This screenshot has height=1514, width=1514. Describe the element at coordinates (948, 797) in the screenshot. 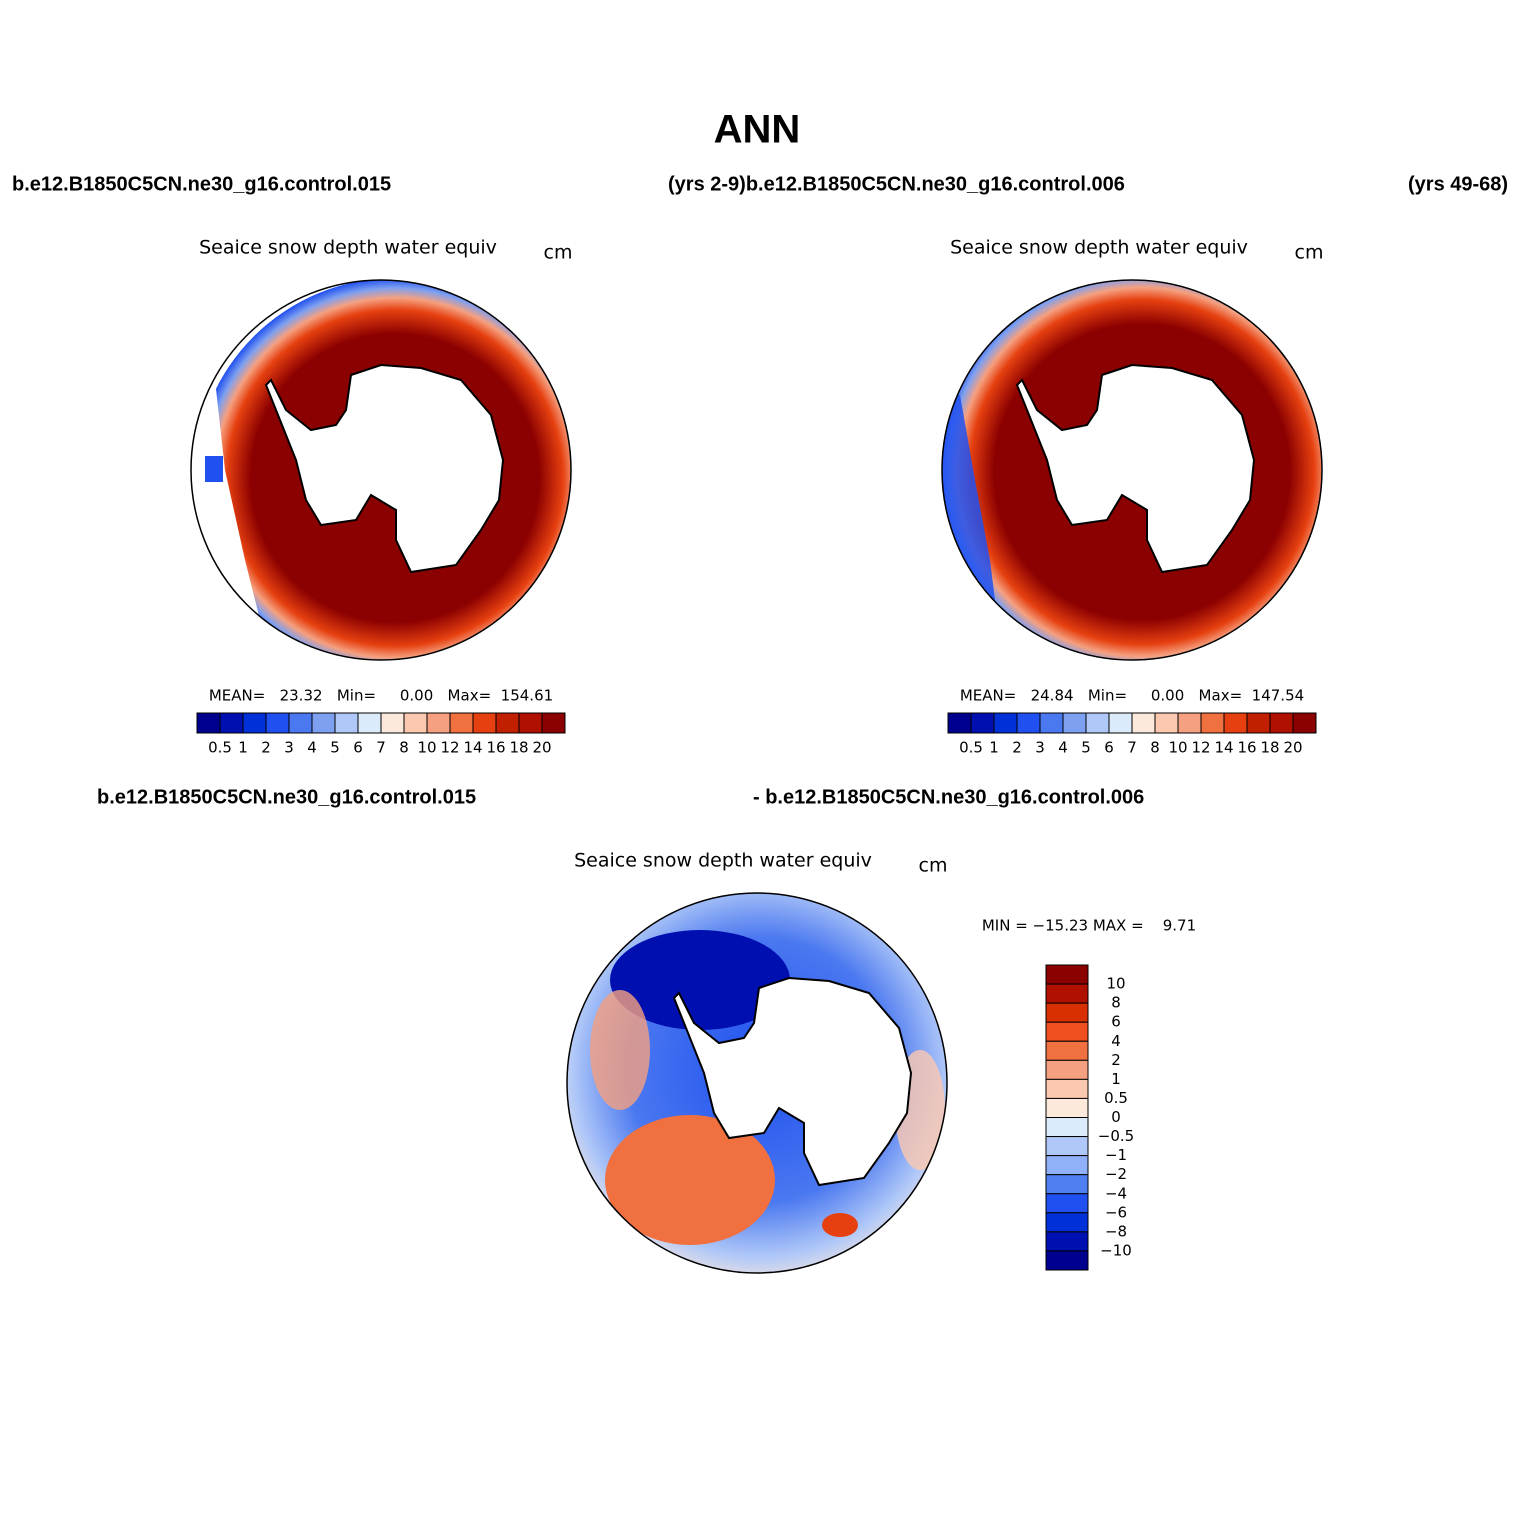

I see `case-label: - b.e12.B1850C5CN.ne30_g16.control.006` at that location.